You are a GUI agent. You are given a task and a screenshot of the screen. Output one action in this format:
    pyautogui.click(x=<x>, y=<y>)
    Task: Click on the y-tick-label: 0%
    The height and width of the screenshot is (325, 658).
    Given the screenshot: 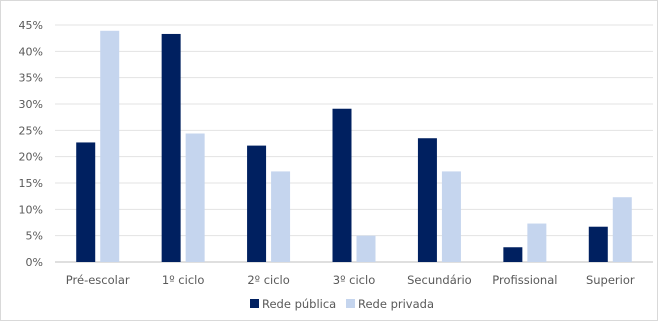 What is the action you would take?
    pyautogui.click(x=34, y=262)
    